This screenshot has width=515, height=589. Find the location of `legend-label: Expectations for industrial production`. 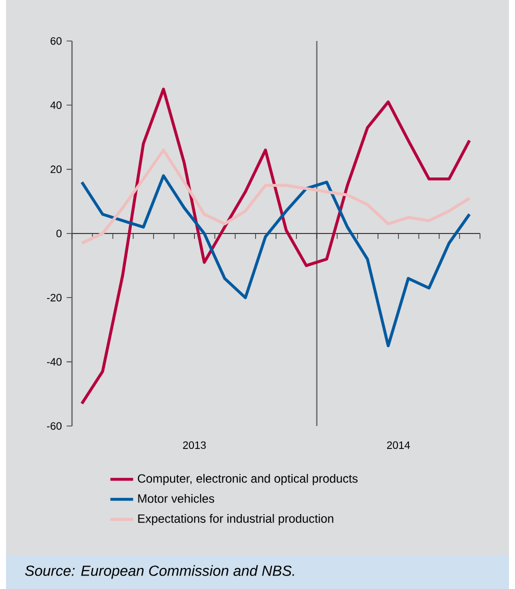

legend-label: Expectations for industrial production is located at coordinates (236, 520).